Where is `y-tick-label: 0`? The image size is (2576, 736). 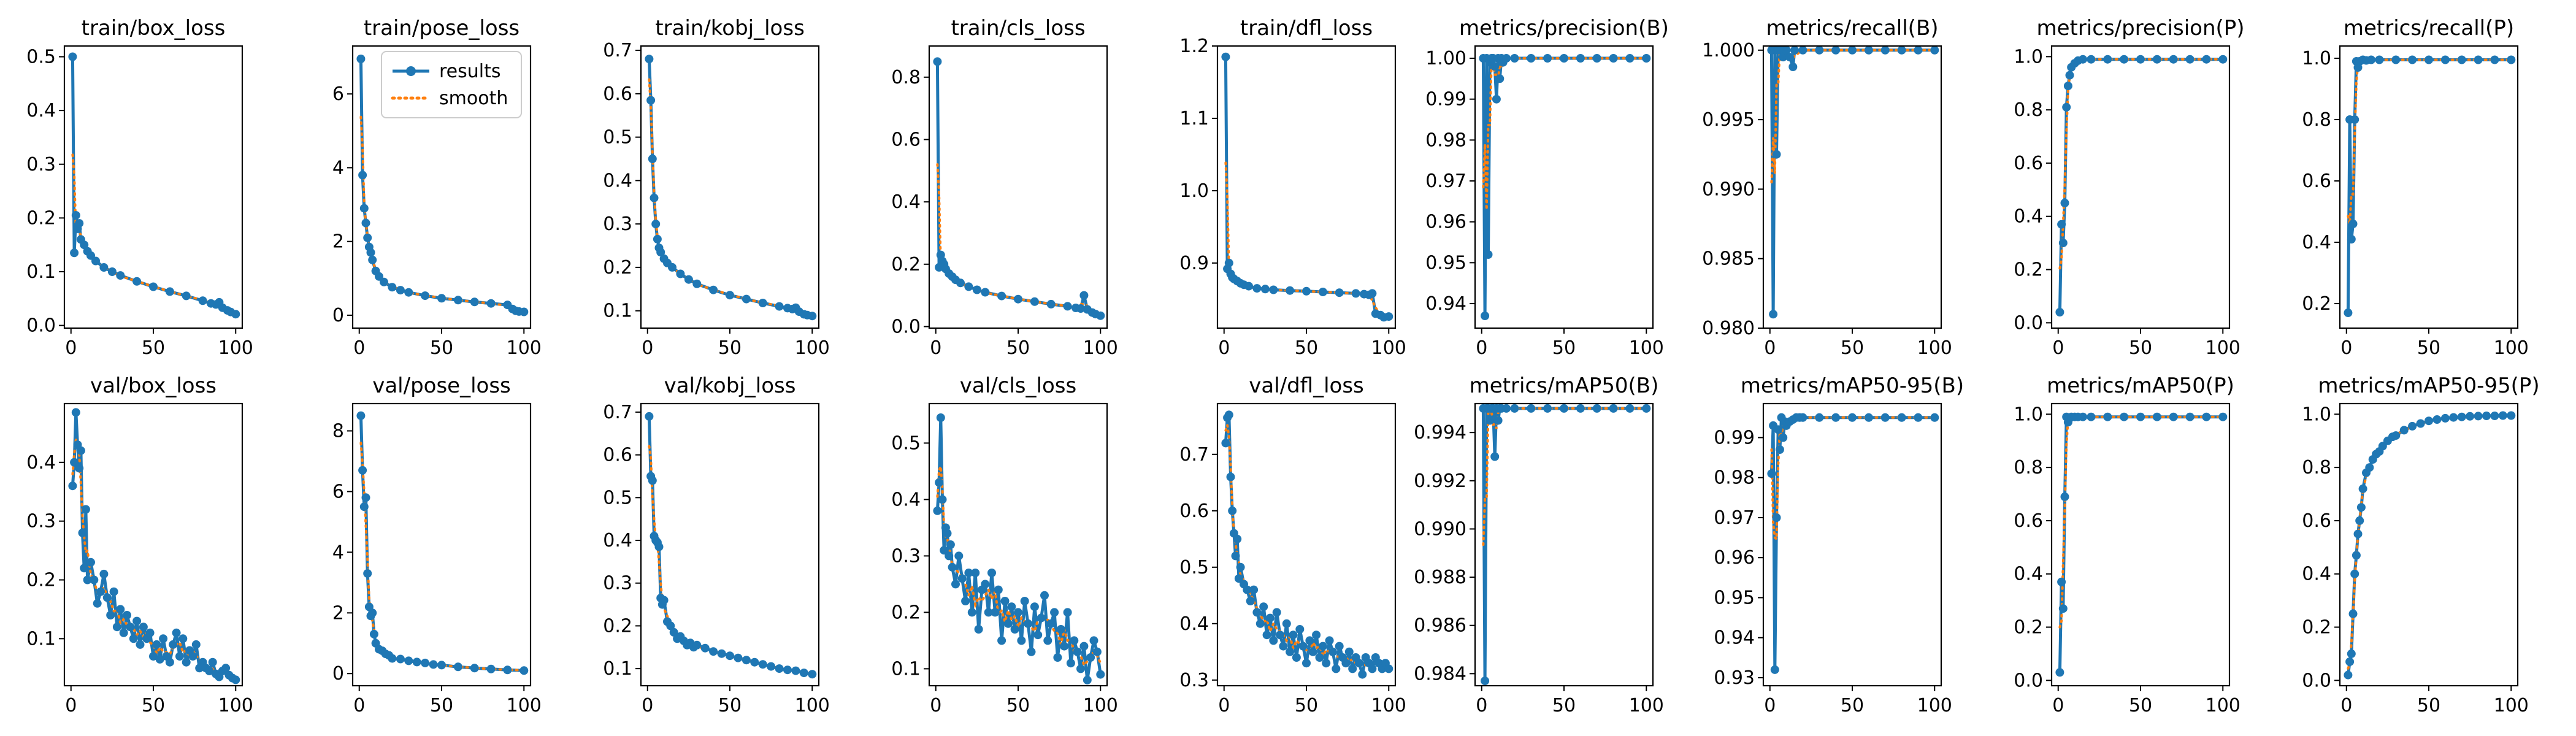
y-tick-label: 0 is located at coordinates (338, 673).